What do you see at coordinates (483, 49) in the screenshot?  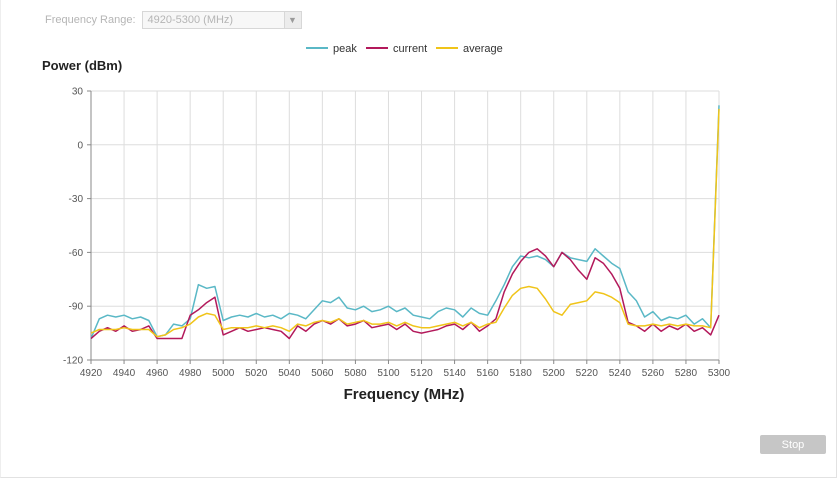 I see `legend-label-average: average` at bounding box center [483, 49].